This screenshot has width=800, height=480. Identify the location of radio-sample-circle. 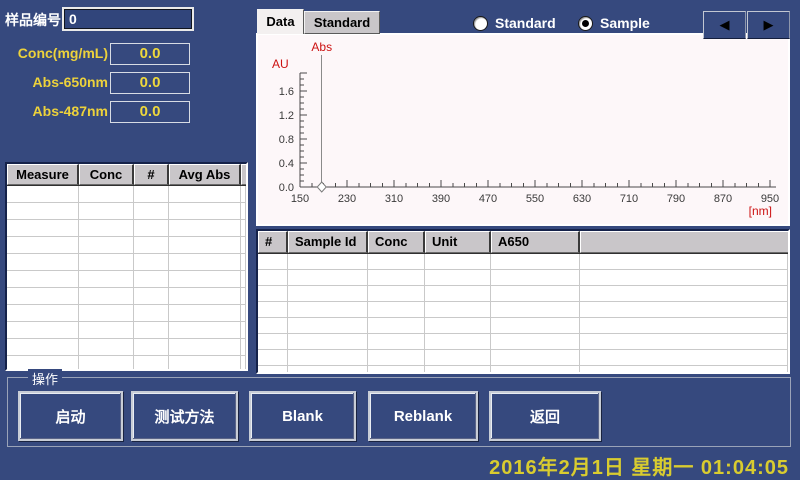
(585, 23).